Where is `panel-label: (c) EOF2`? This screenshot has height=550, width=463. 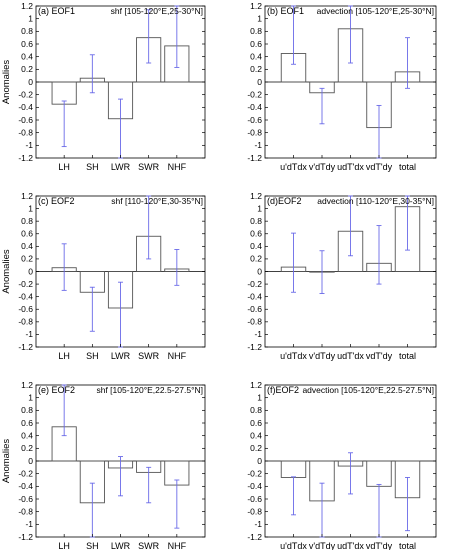
panel-label: (c) EOF2 is located at coordinates (56, 201).